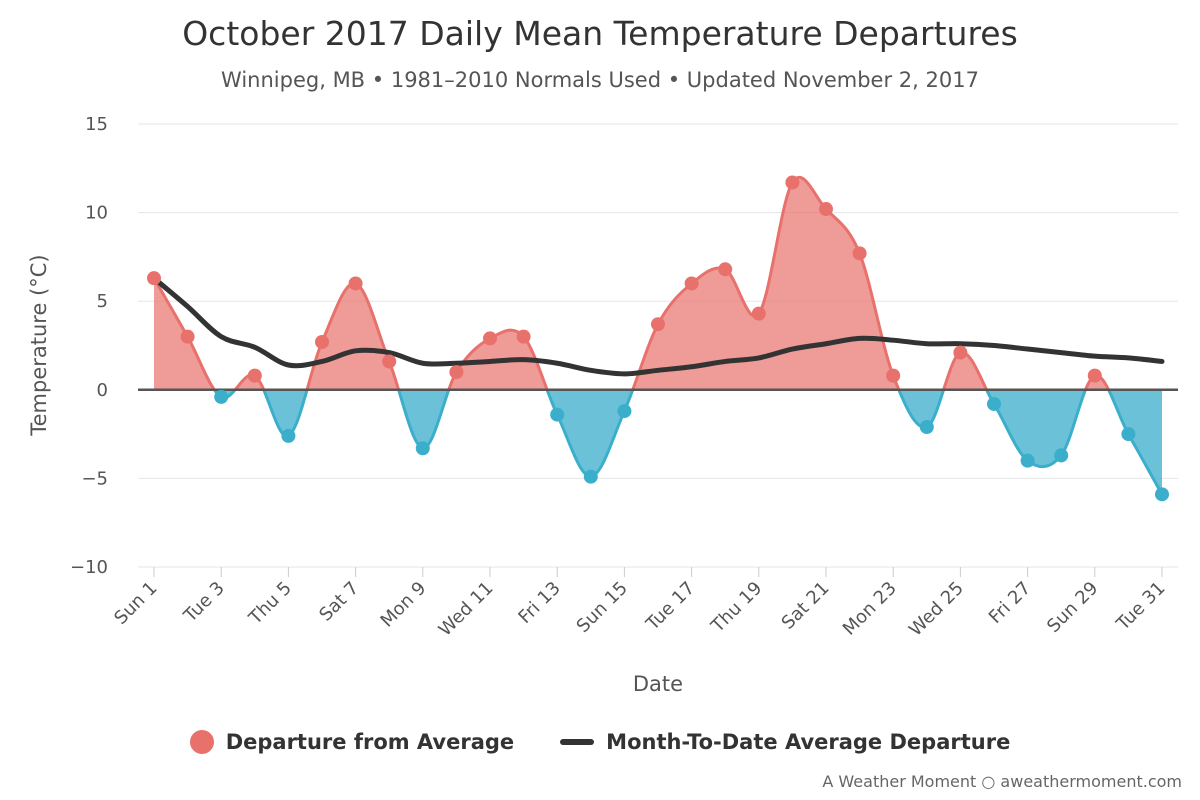  I want to click on legend-item-departure: Departure from Average, so click(352, 742).